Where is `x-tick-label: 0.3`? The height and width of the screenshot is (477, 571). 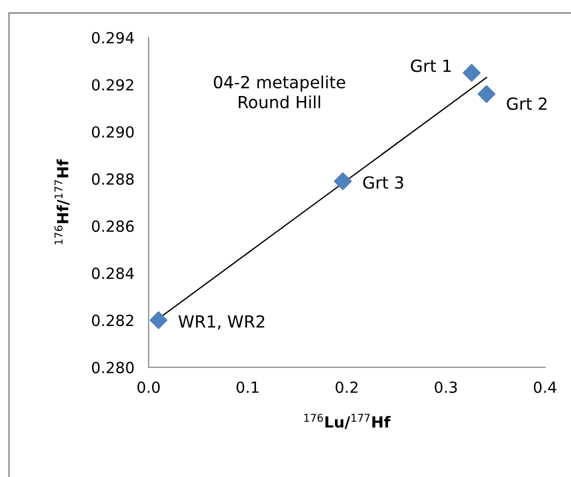
x-tick-label: 0.3 is located at coordinates (445, 387).